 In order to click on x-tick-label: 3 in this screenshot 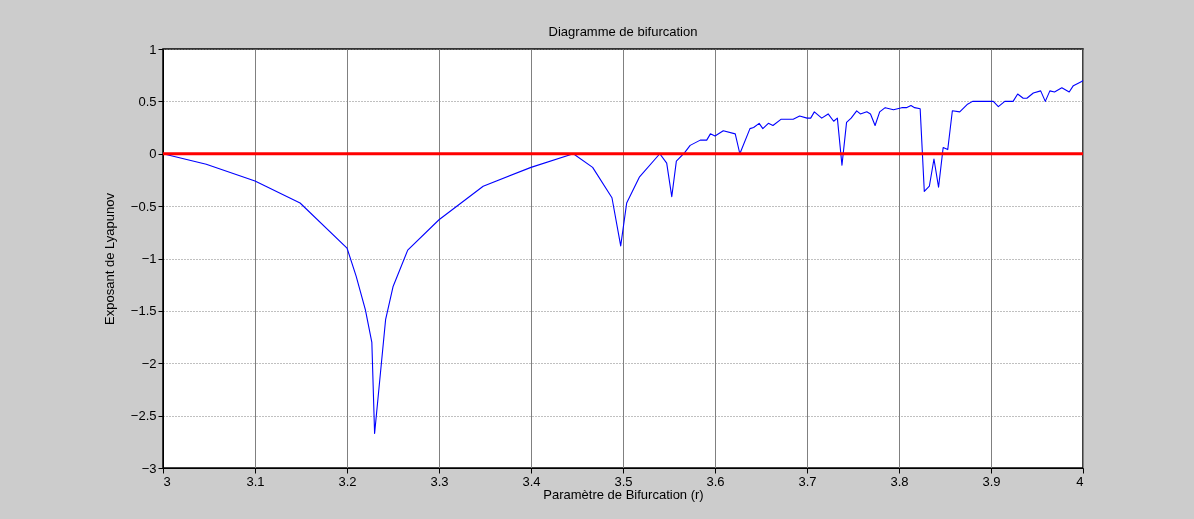, I will do `click(167, 481)`.